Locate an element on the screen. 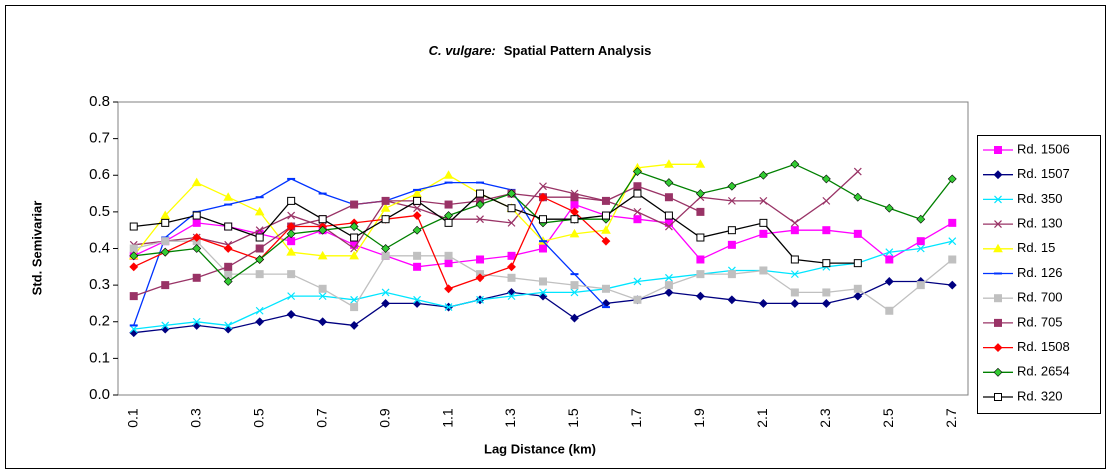  x-tick-label: 0.5 is located at coordinates (258, 418).